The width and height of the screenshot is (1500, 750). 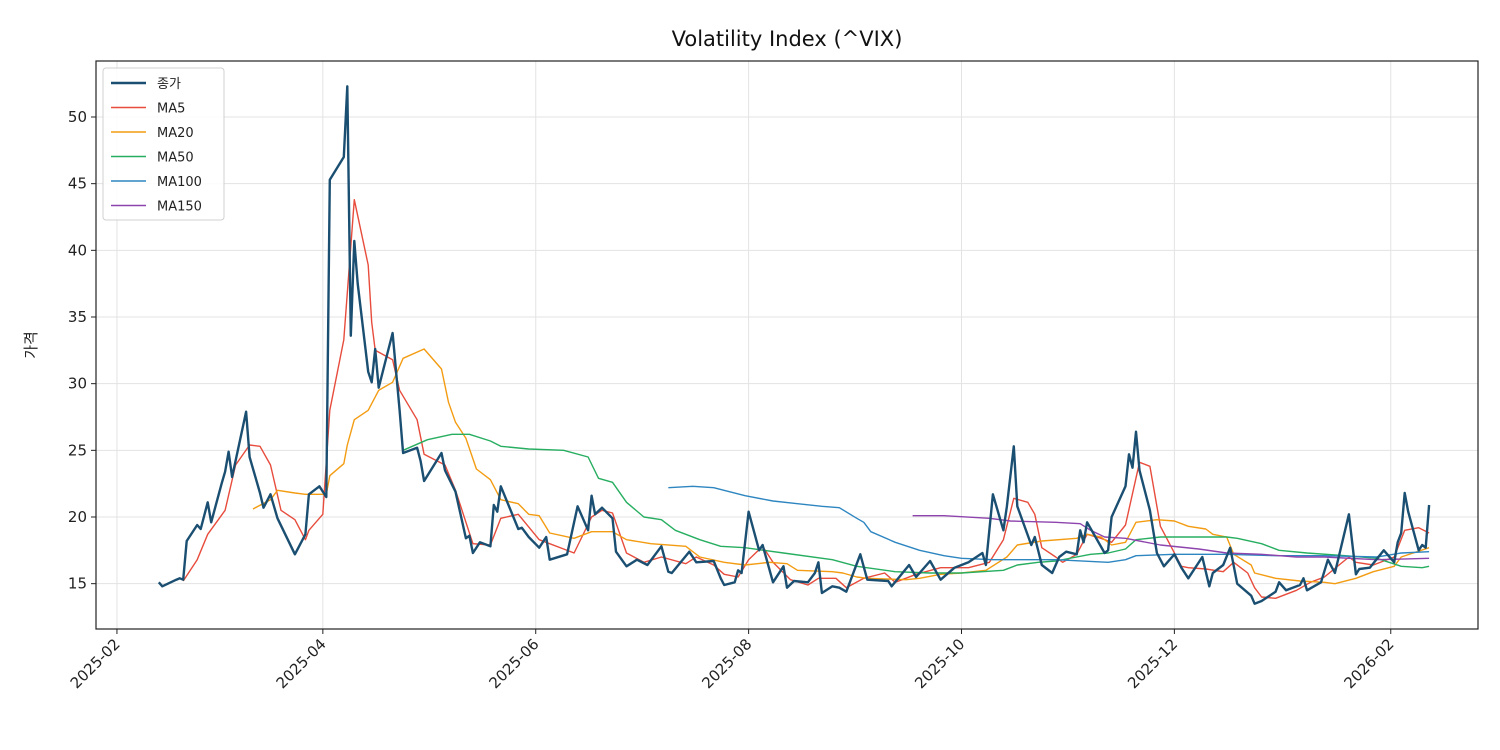 What do you see at coordinates (77, 317) in the screenshot?
I see `y-tick-label: 35` at bounding box center [77, 317].